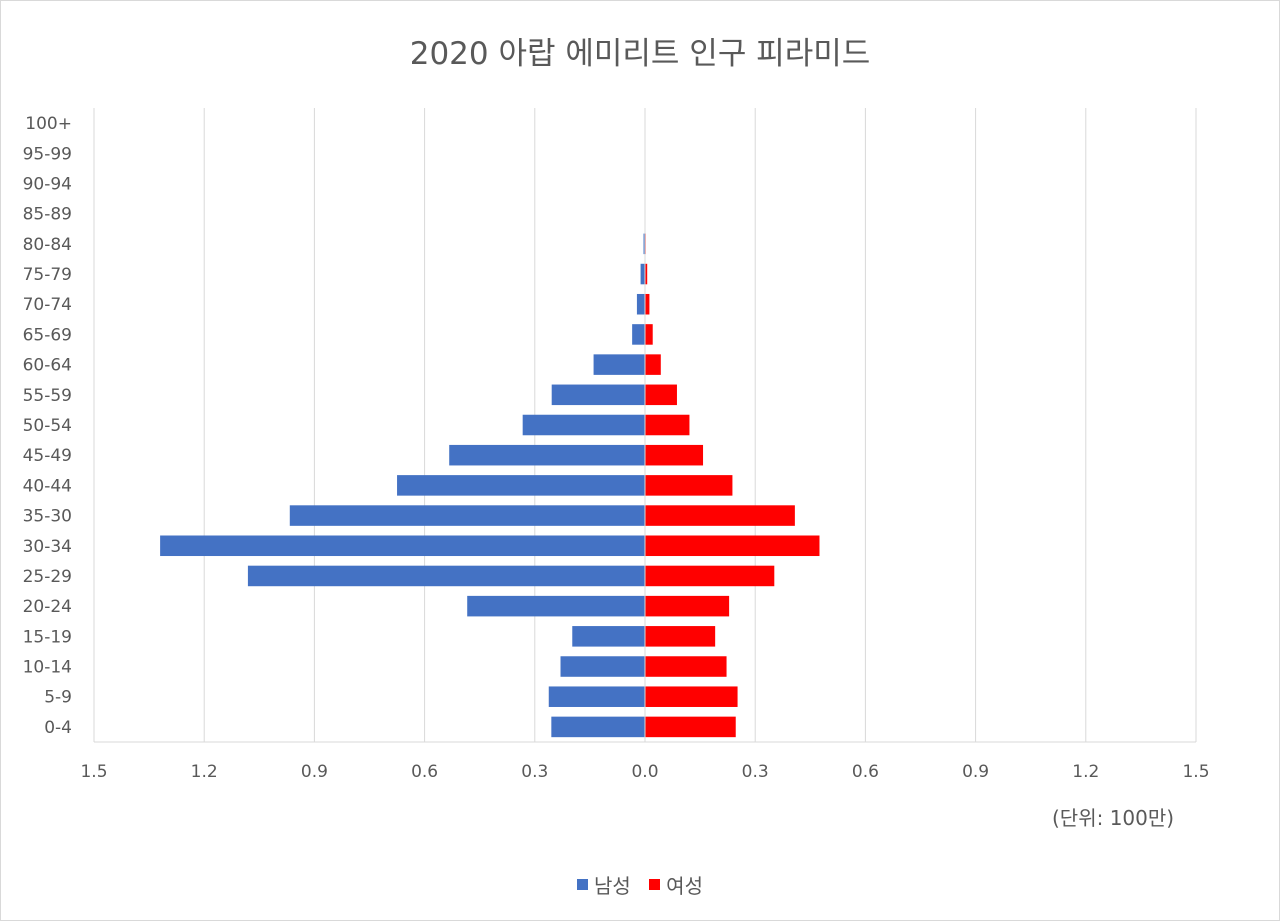 Image resolution: width=1280 pixels, height=921 pixels. Describe the element at coordinates (47, 486) in the screenshot. I see `y-tick-label: 40-44` at that location.